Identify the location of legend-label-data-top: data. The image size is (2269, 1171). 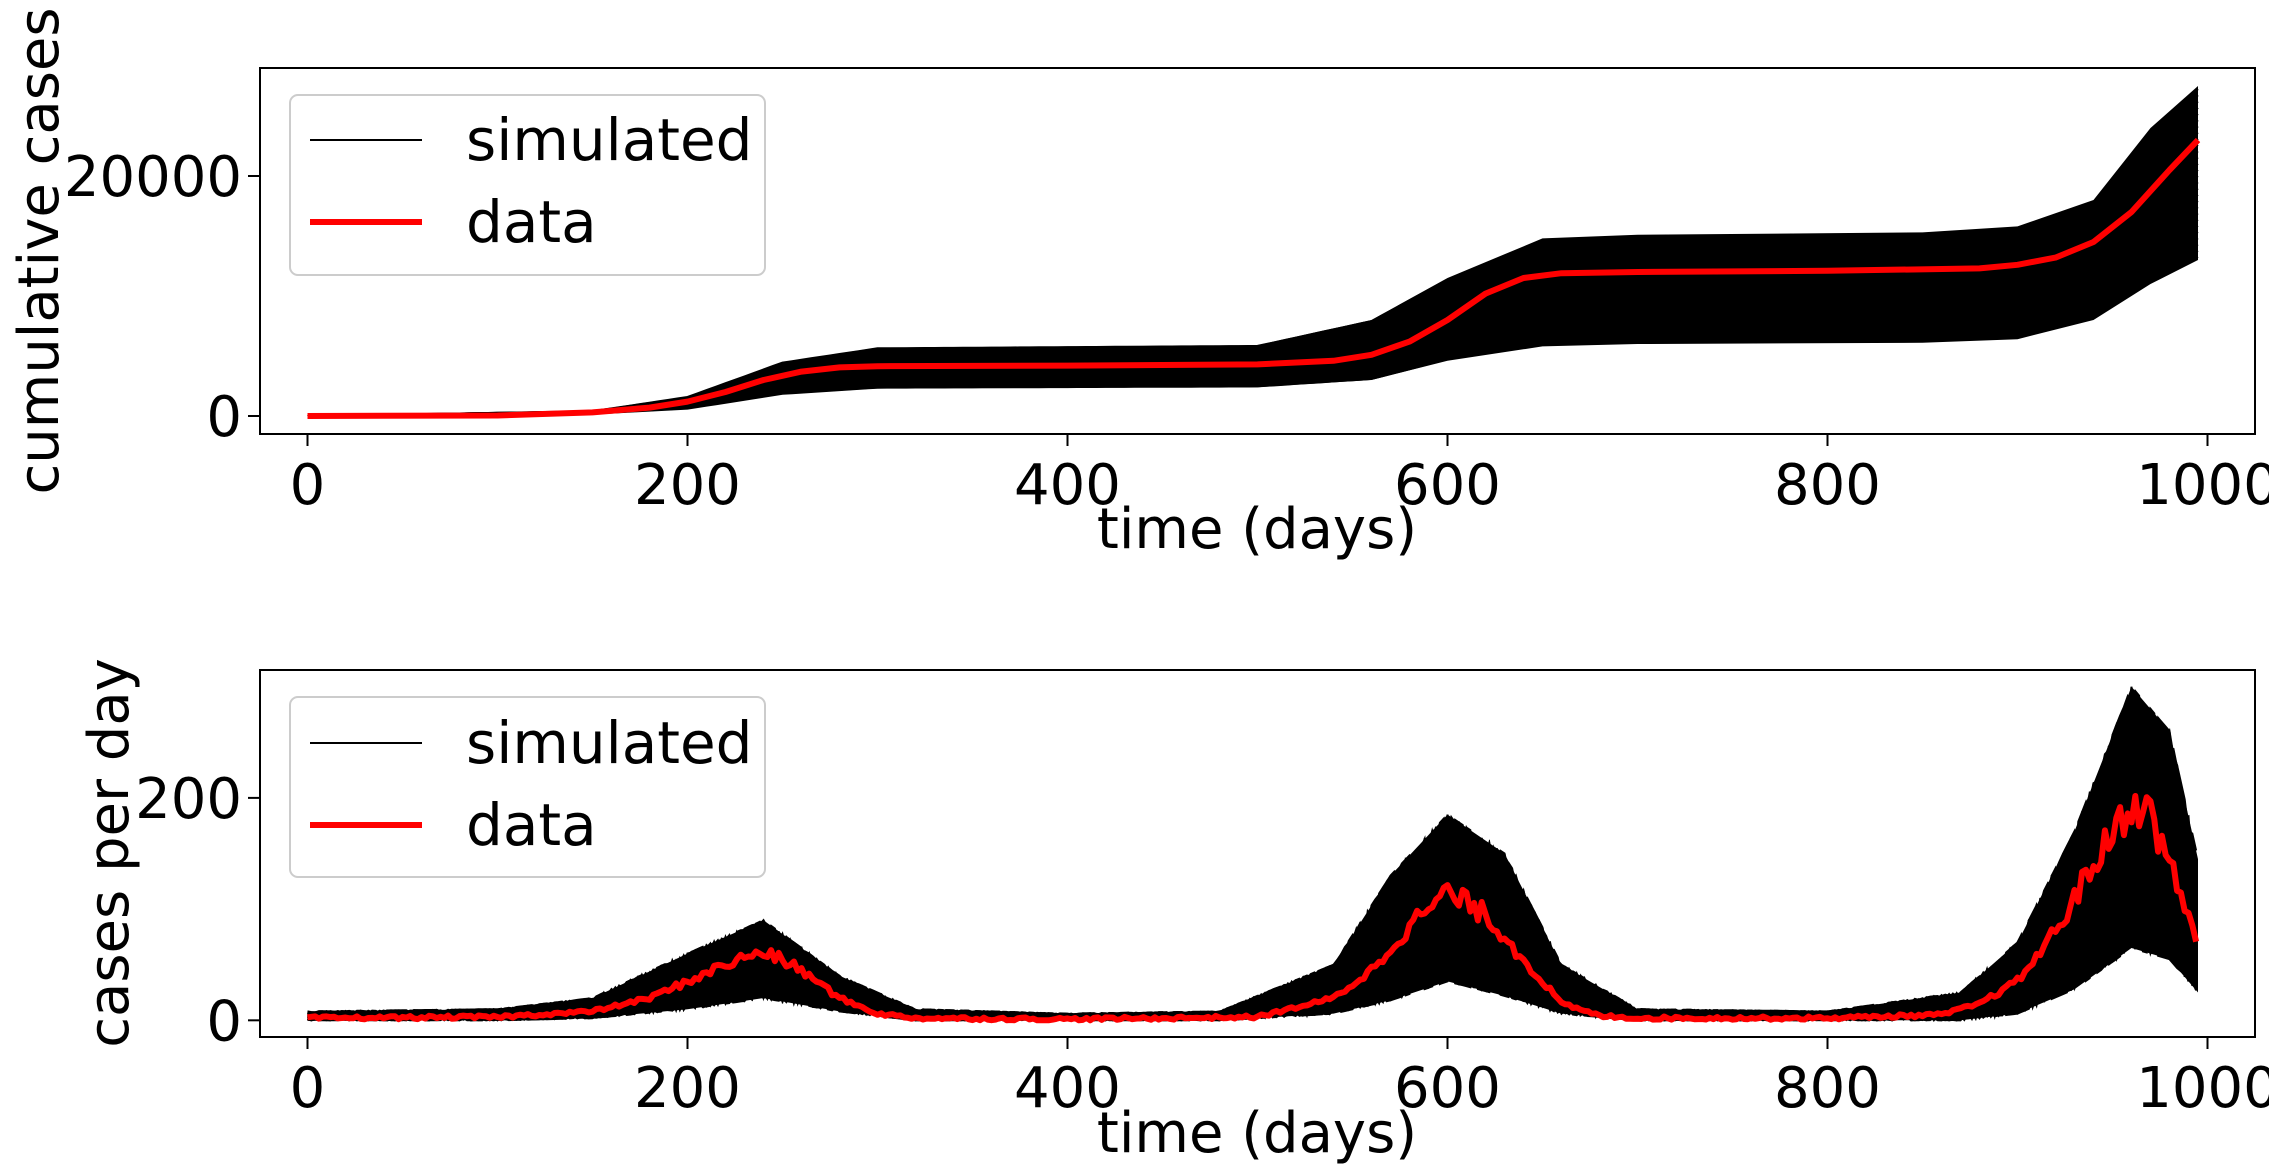
(531, 222).